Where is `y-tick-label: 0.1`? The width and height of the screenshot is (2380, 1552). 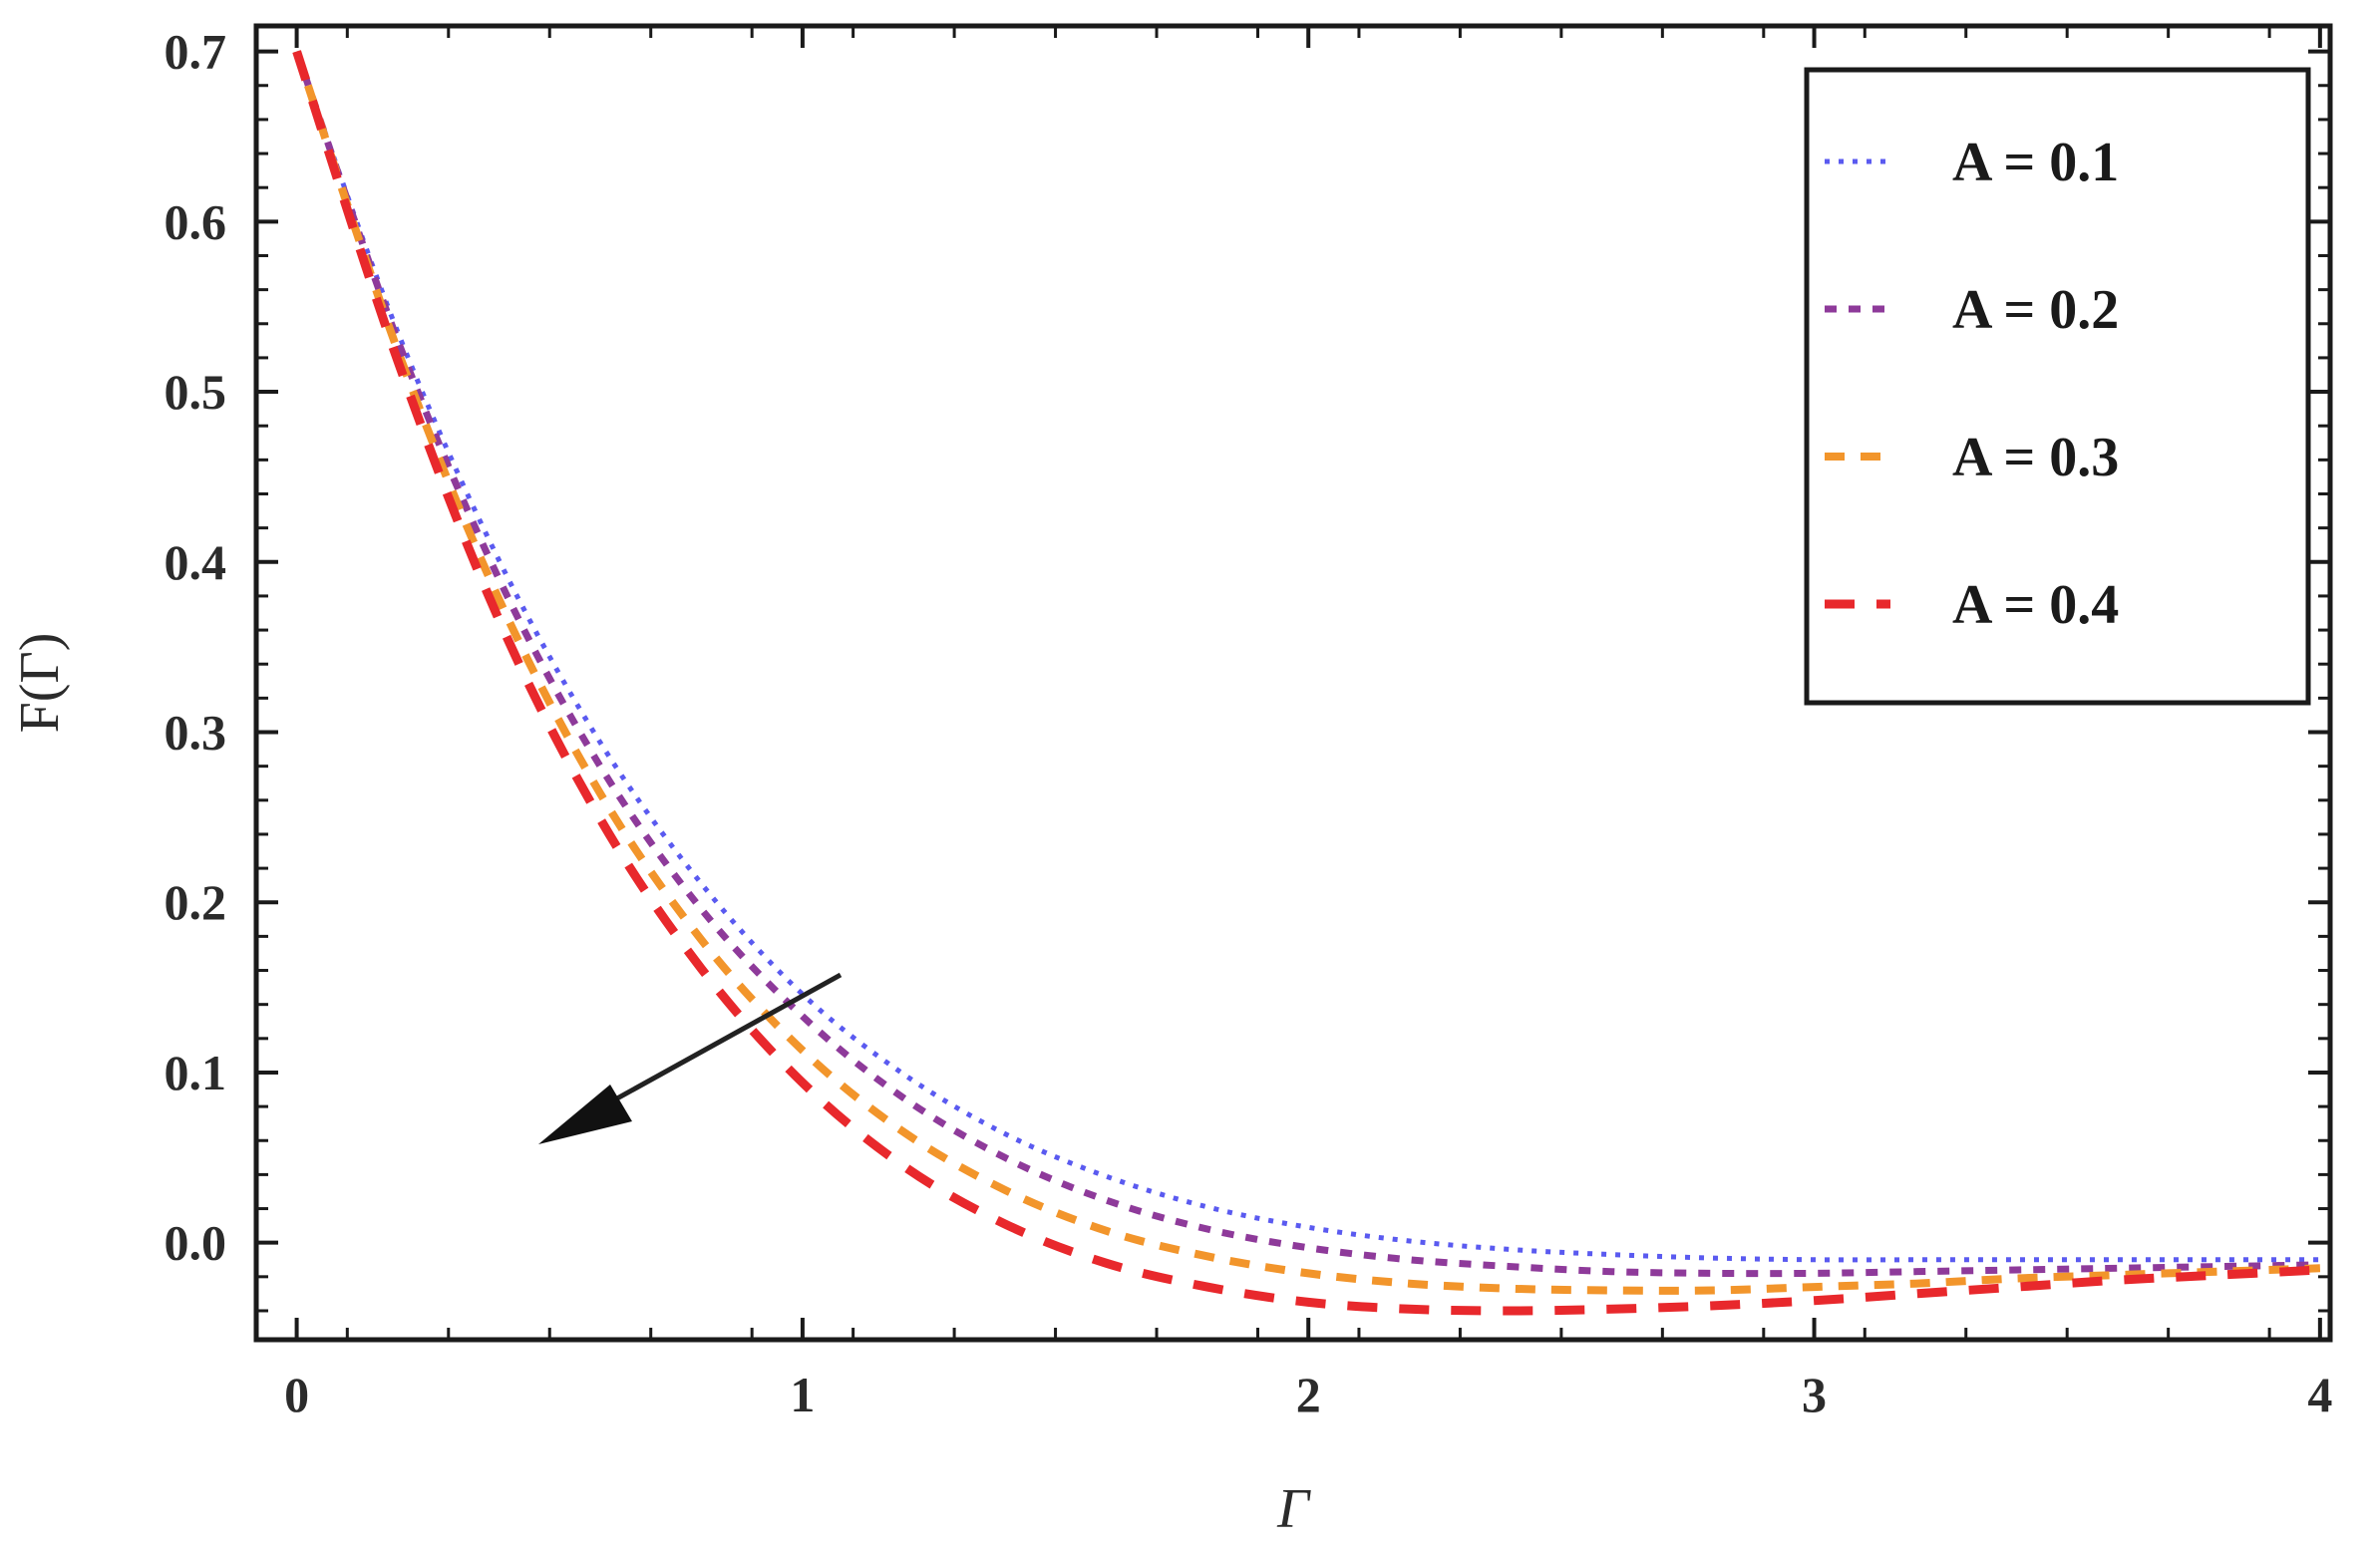
y-tick-label: 0.1 is located at coordinates (196, 1072).